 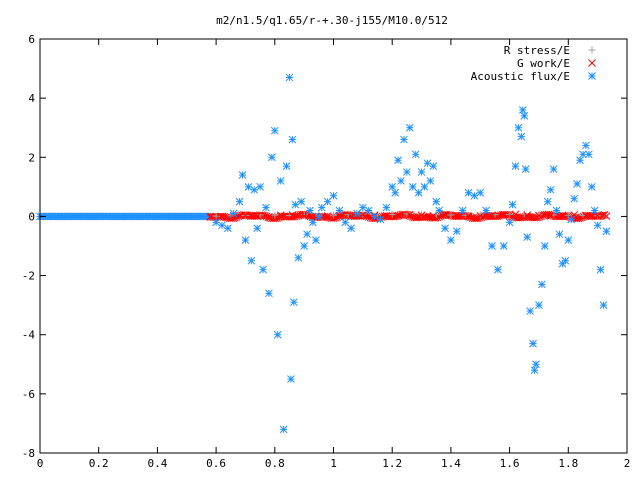 What do you see at coordinates (31, 39) in the screenshot?
I see `y-tick-label: 6` at bounding box center [31, 39].